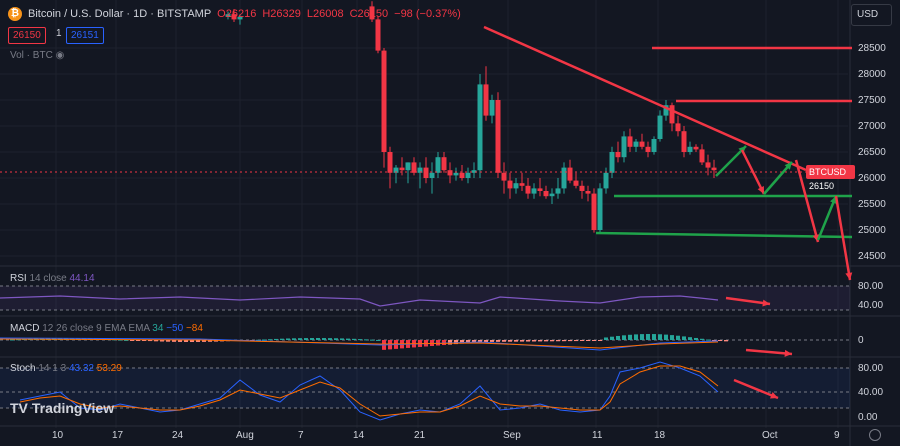 The height and width of the screenshot is (446, 900). What do you see at coordinates (830, 178) in the screenshot?
I see `last-price-tag: BTCUSD 26150` at bounding box center [830, 178].